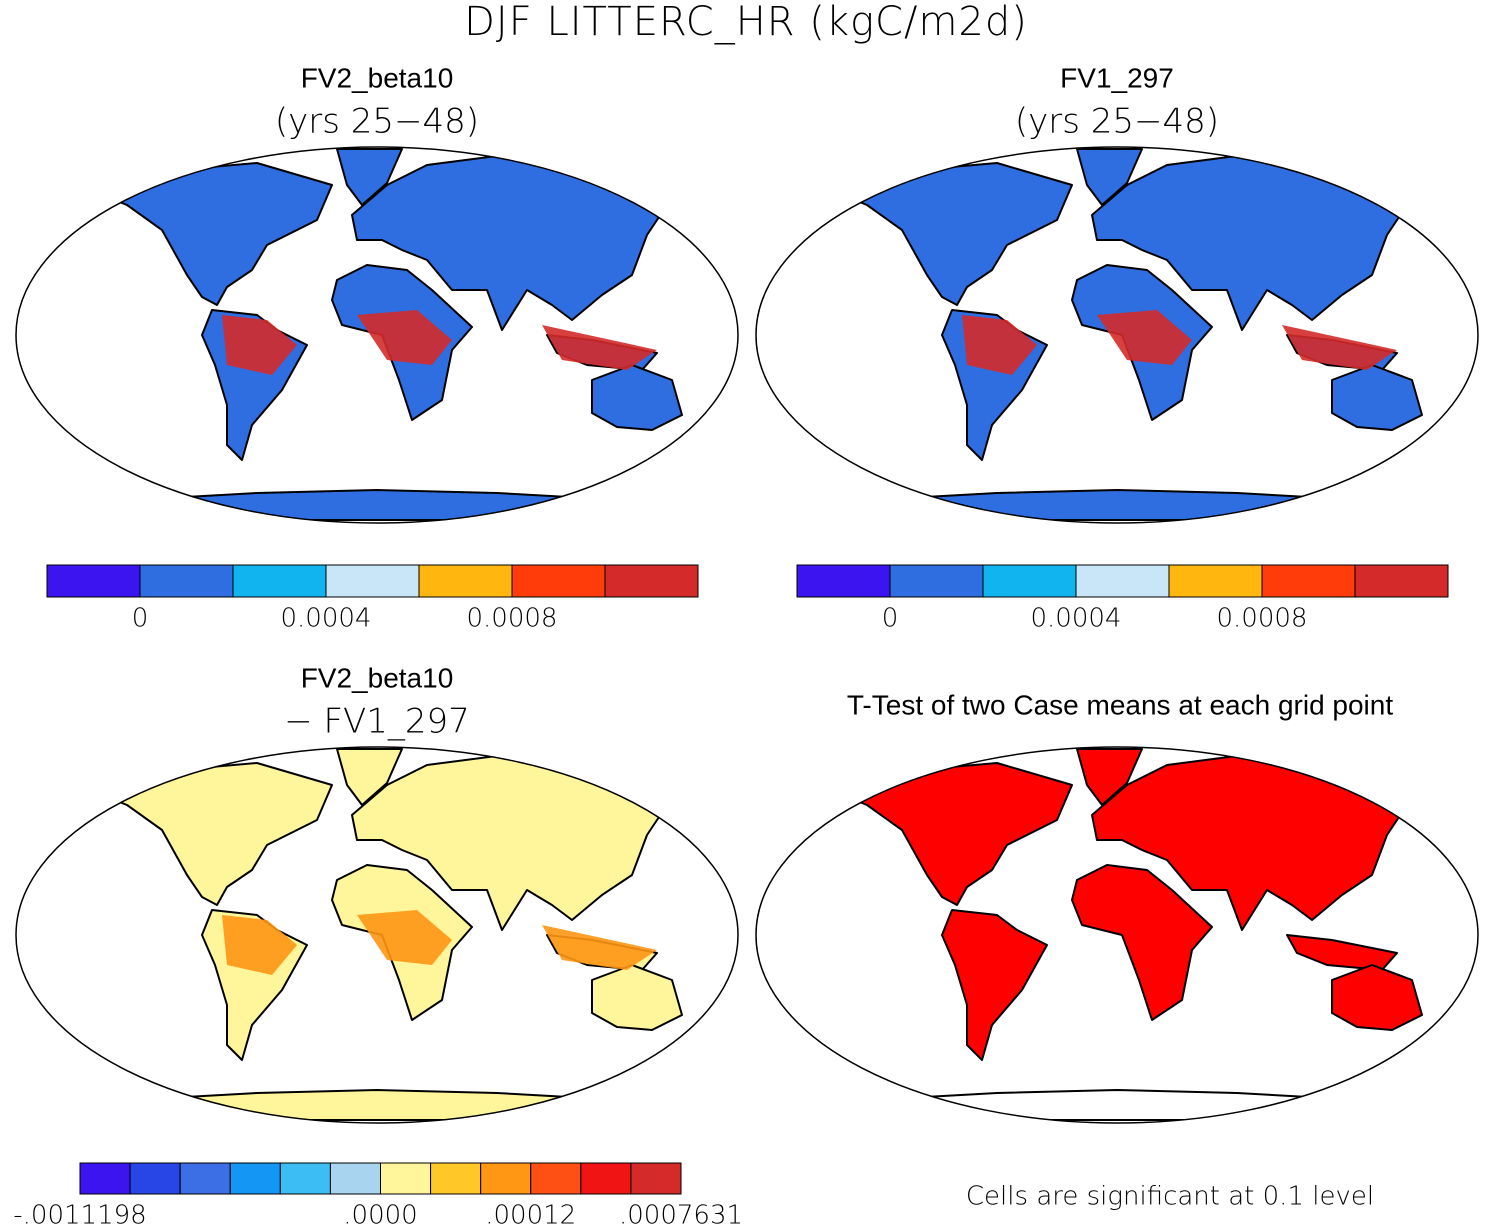  I want to click on panel-note: Cells are significant at 0.1 level, so click(1170, 1197).